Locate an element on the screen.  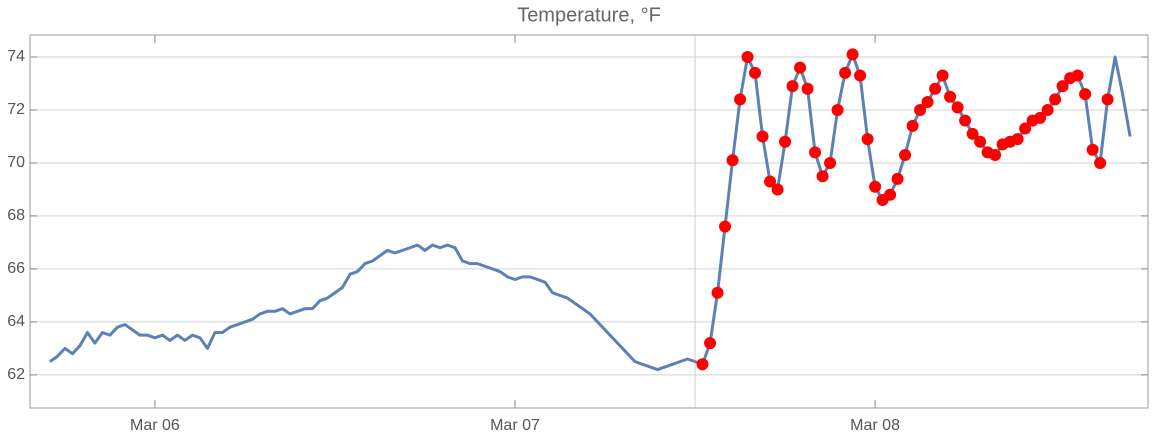
y-tick-label: 74 is located at coordinates (16, 56).